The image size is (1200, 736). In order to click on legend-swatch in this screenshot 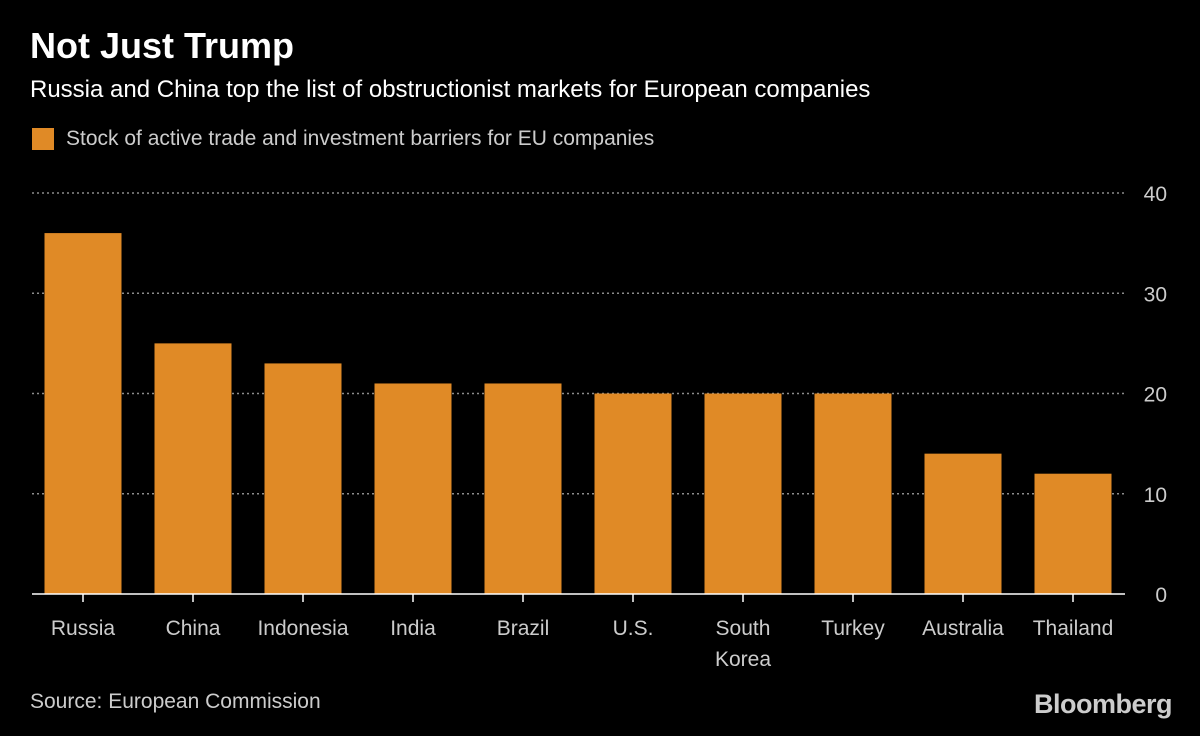, I will do `click(43, 139)`.